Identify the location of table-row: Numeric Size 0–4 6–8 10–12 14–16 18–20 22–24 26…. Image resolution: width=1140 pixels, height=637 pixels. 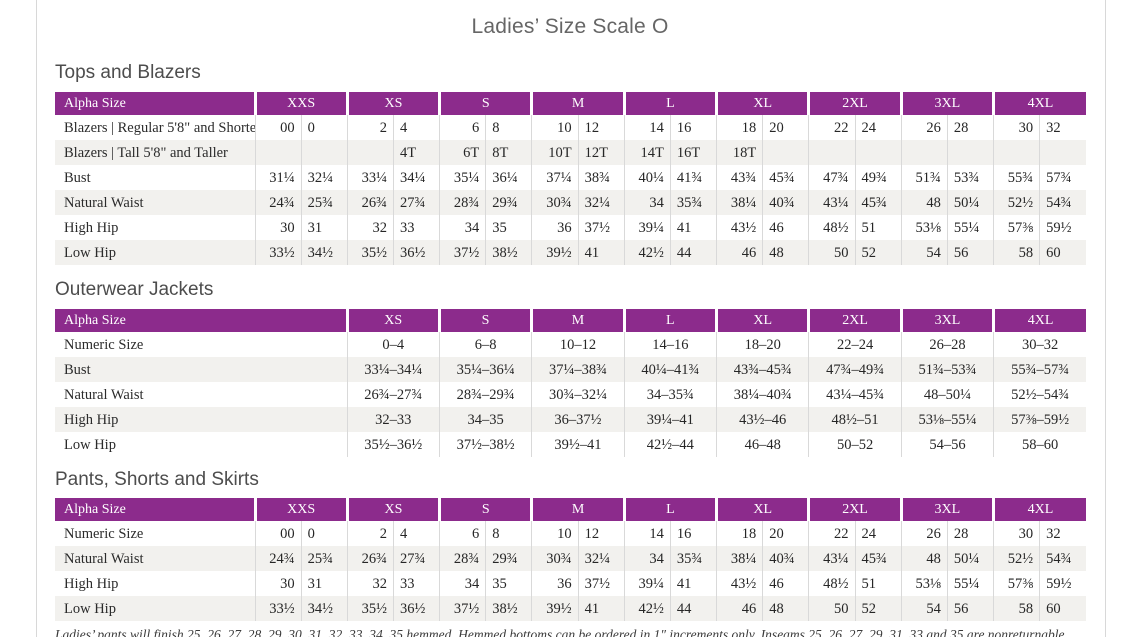
(570, 344).